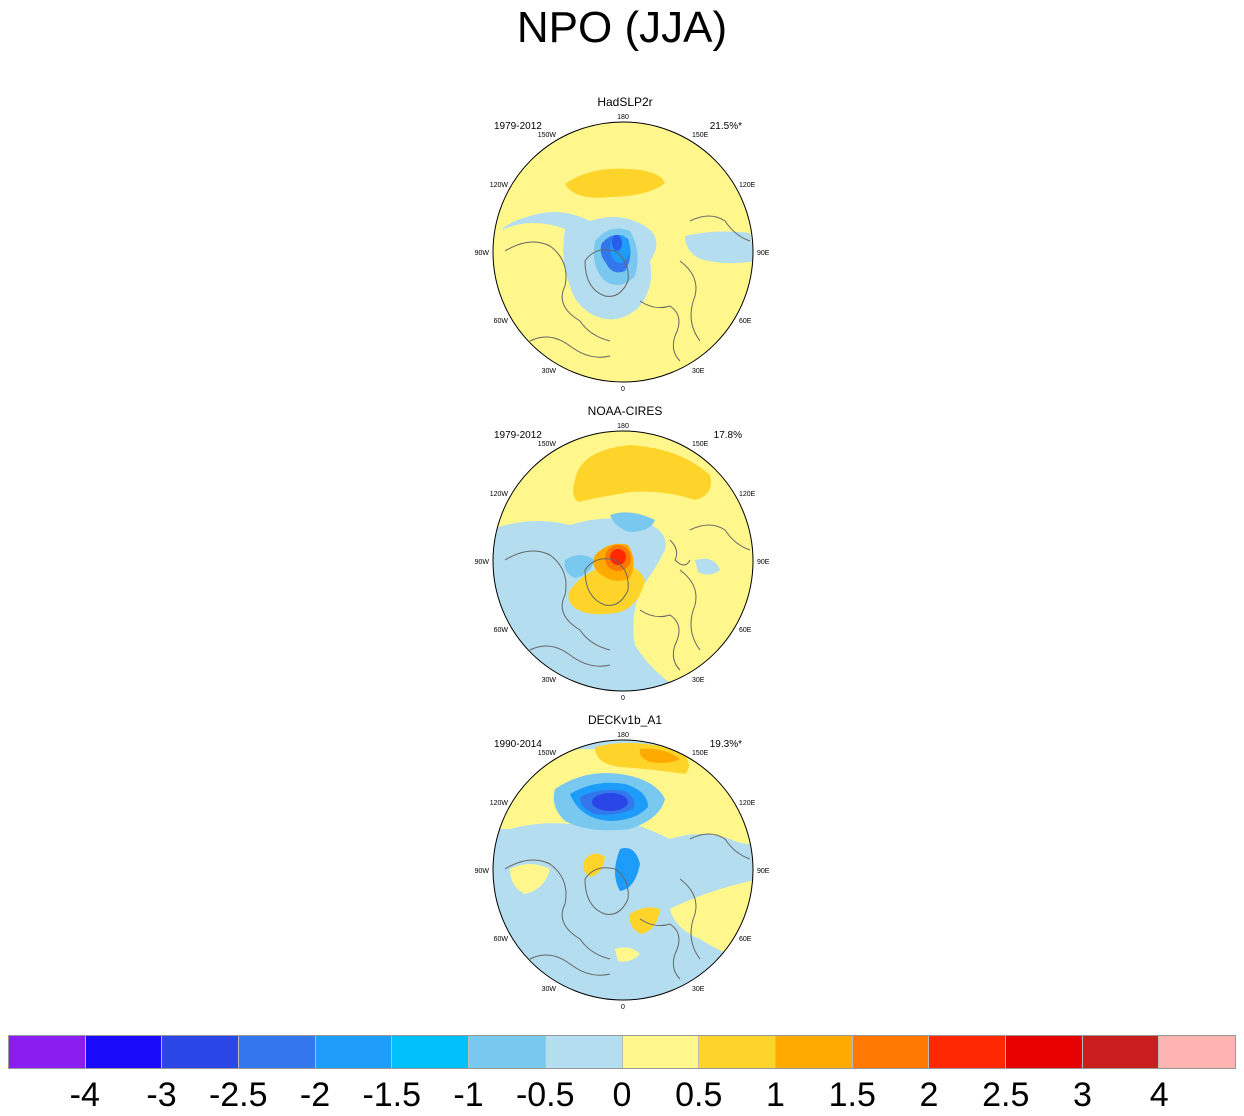 The image size is (1244, 1116). Describe the element at coordinates (929, 1095) in the screenshot. I see `colorbar-label: 2` at that location.